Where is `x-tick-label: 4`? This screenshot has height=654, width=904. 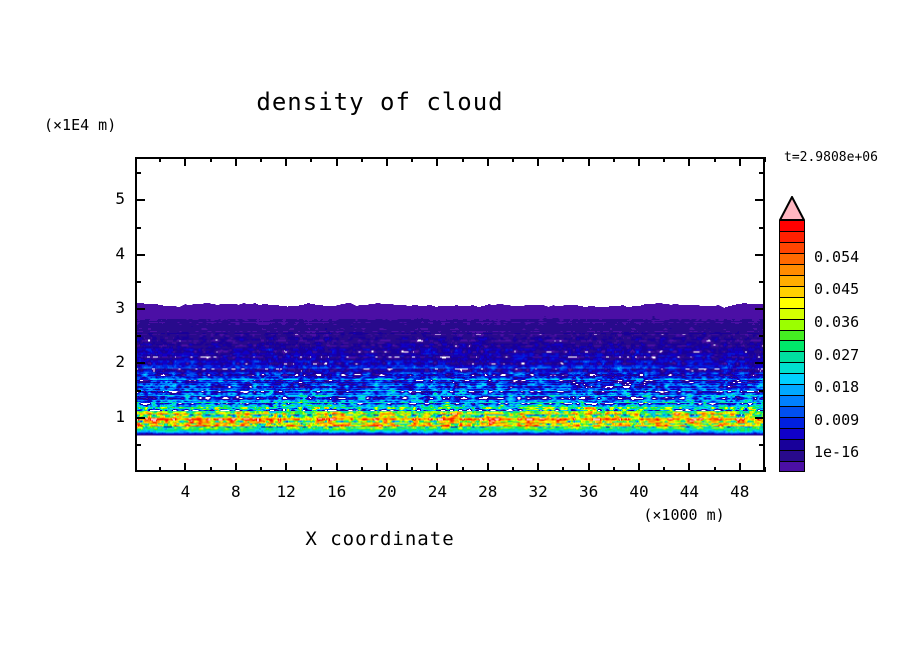 x-tick-label: 4 is located at coordinates (185, 491).